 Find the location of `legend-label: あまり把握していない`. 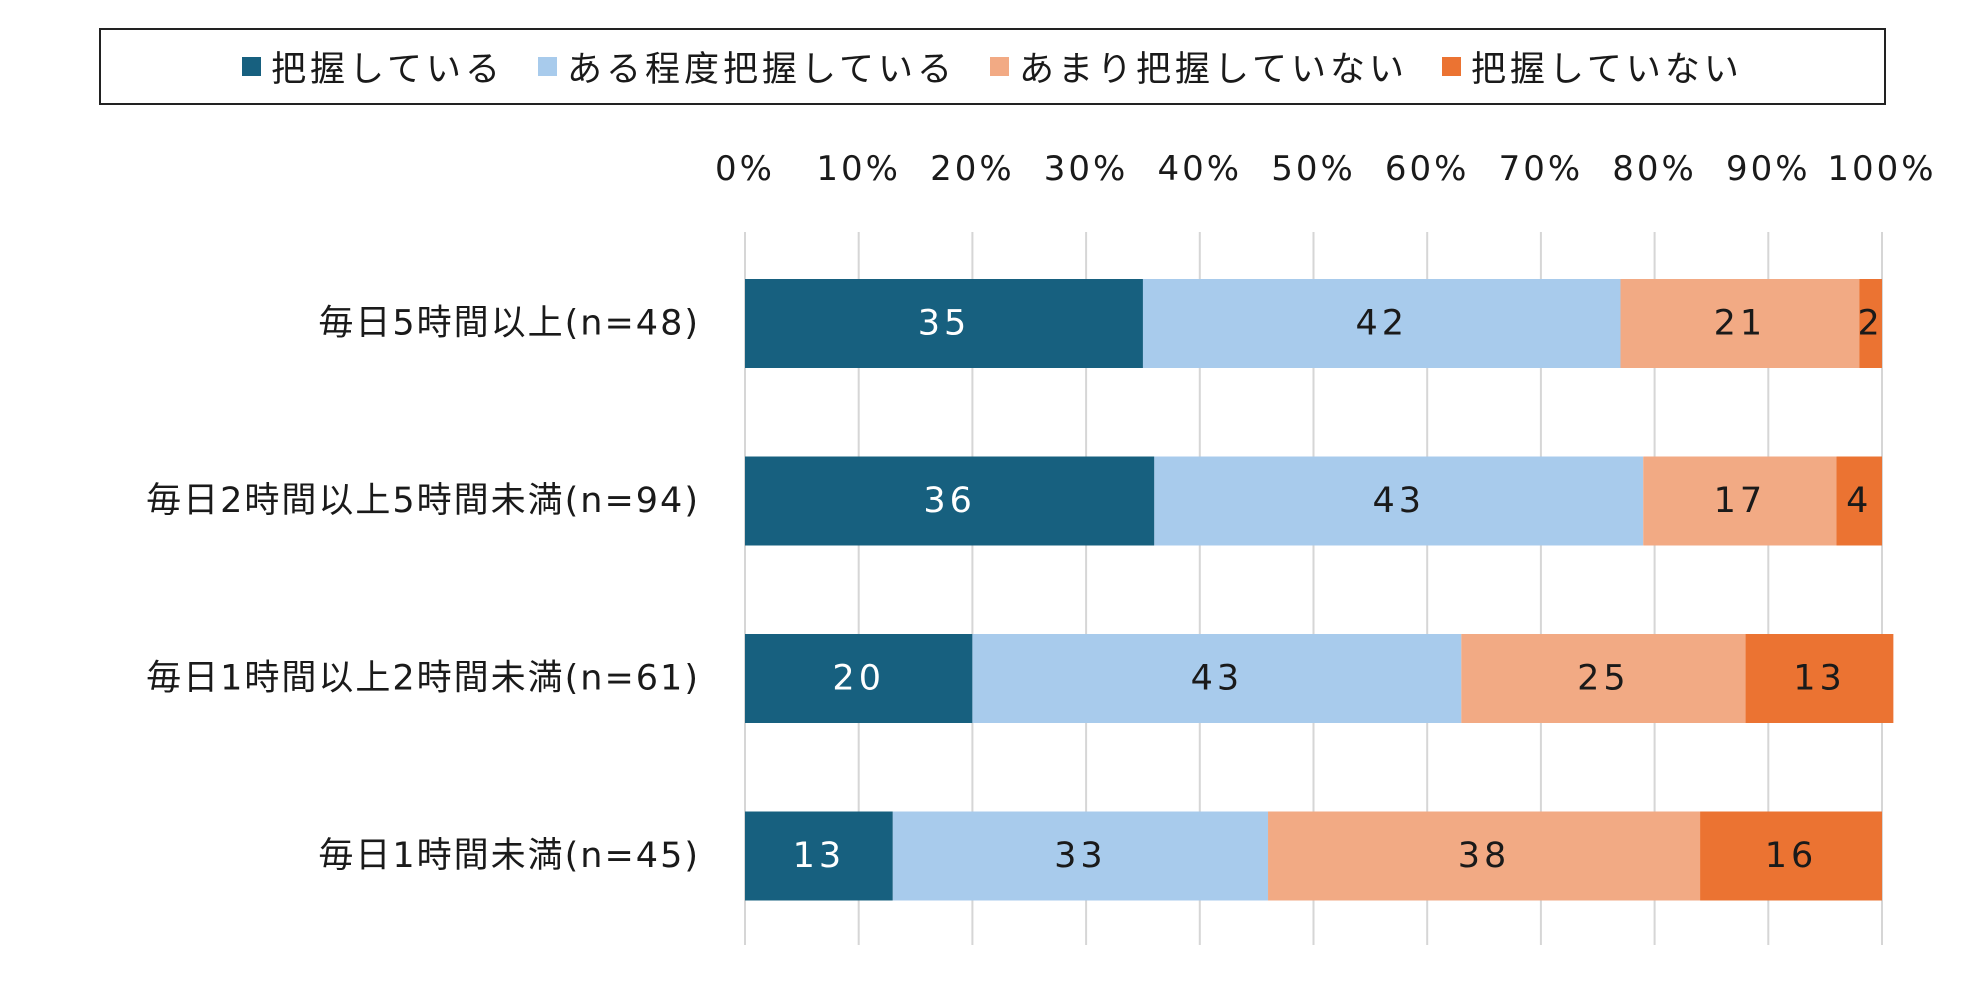

legend-label: あまり把握していない is located at coordinates (1213, 70).